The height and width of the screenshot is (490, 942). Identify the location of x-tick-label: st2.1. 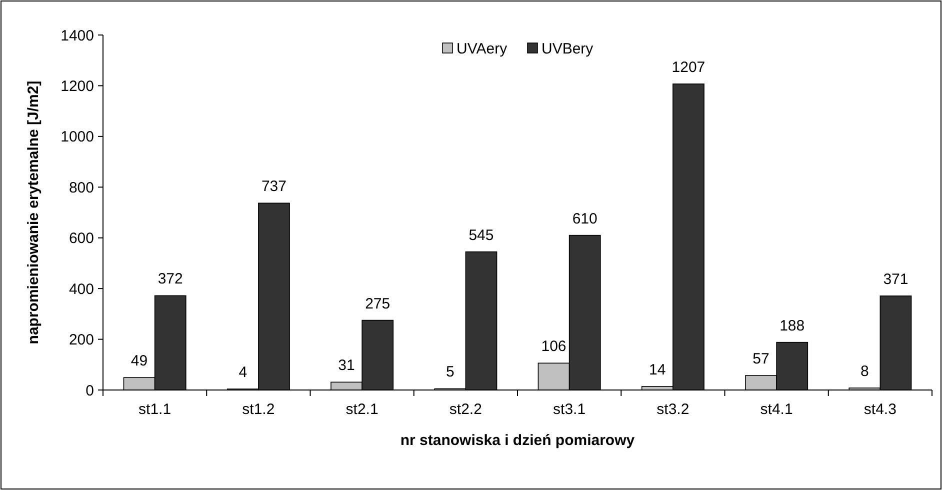
(362, 409).